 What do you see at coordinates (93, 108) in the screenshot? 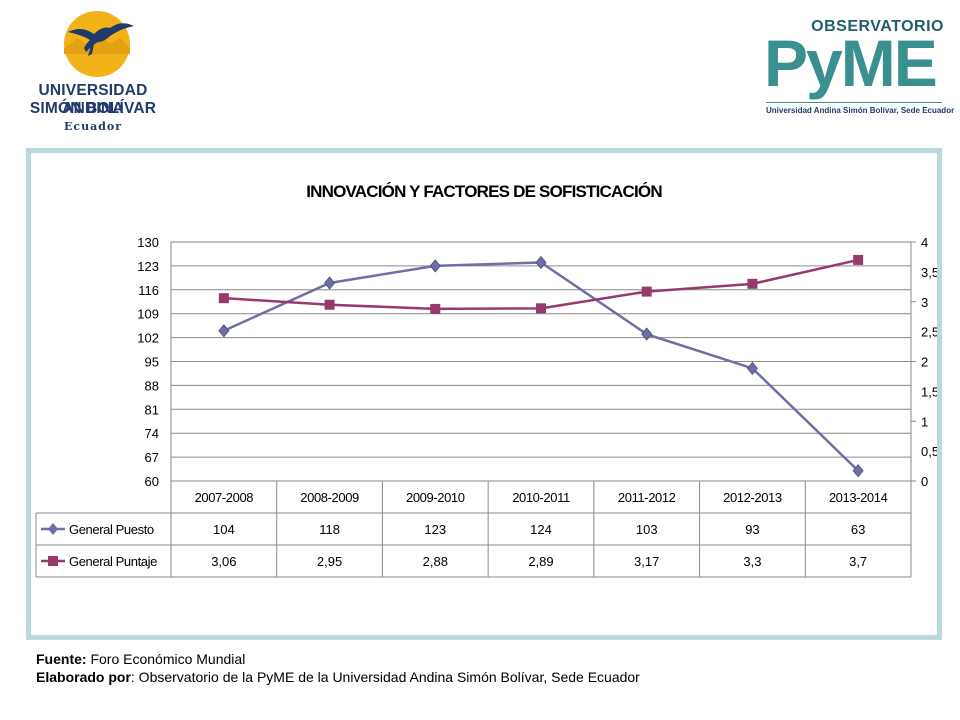
I see `uasb-name-line2: SIMÓN BOLÍVAR` at bounding box center [93, 108].